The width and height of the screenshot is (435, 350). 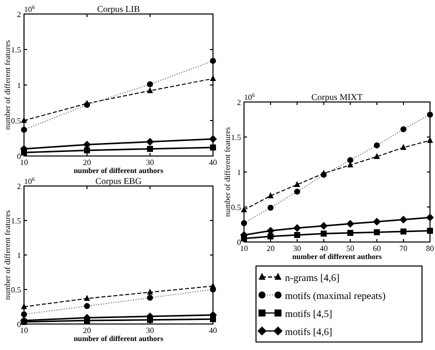 What do you see at coordinates (312, 278) in the screenshot?
I see `legend-label: n-grams [4,6]` at bounding box center [312, 278].